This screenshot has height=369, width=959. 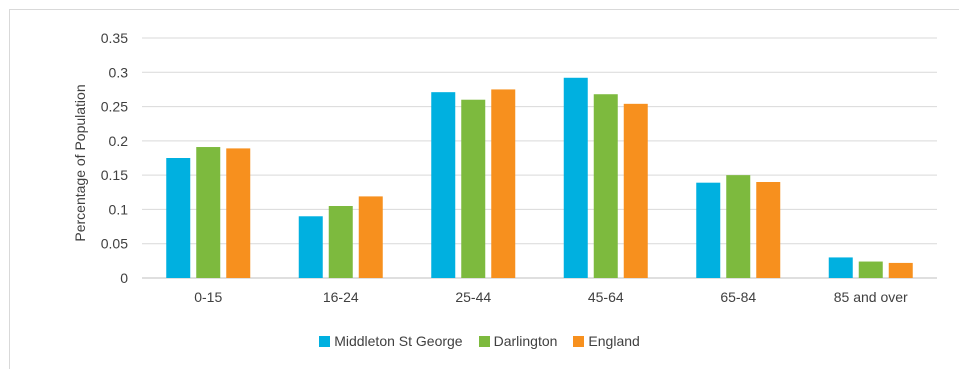 What do you see at coordinates (398, 341) in the screenshot?
I see `legend-label: Middleton St George` at bounding box center [398, 341].